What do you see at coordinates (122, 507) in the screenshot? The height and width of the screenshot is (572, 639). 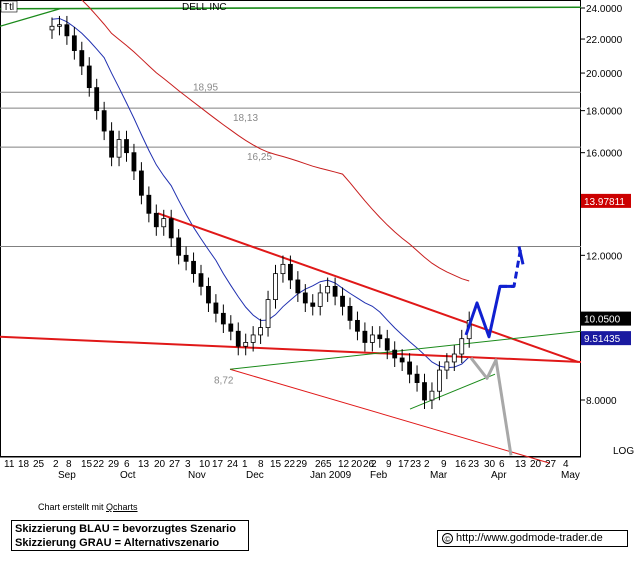 I see `qcharts-link: Qcharts` at bounding box center [122, 507].